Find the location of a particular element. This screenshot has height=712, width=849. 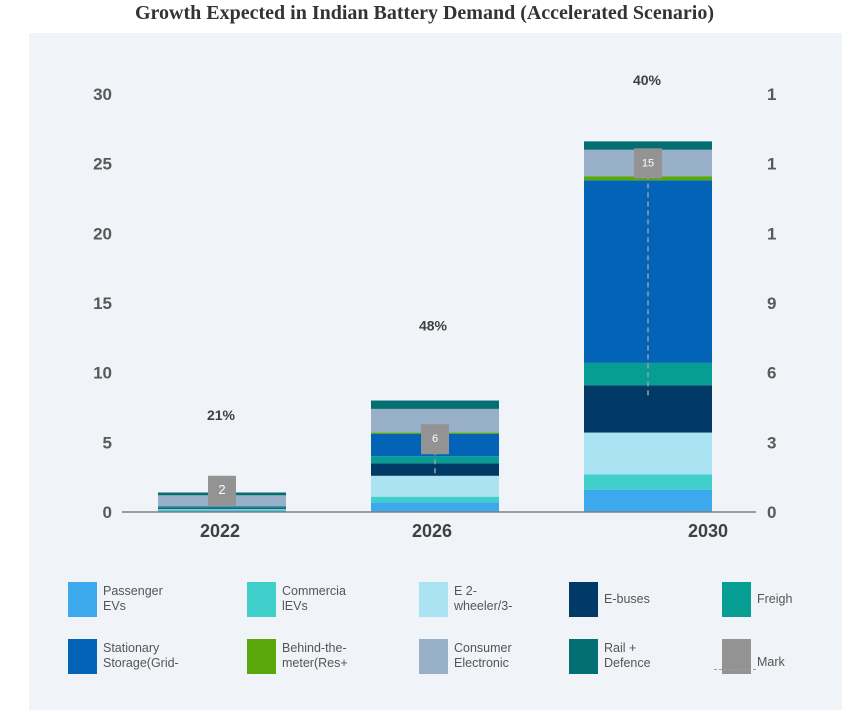

legend-label: E-buses is located at coordinates (627, 599).